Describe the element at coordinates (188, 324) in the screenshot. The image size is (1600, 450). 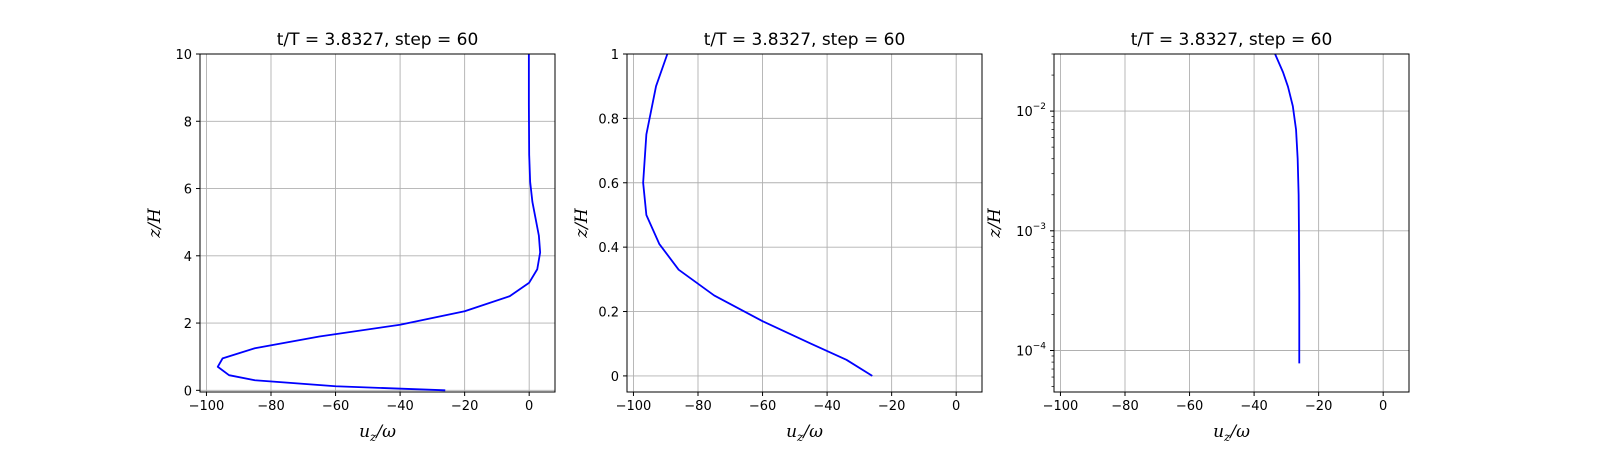
I see `y-tick-label: 2` at that location.